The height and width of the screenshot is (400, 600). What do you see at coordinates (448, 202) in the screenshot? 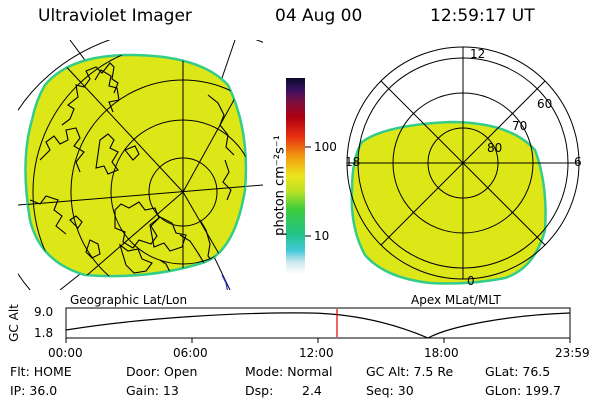
I see `uv-image-disk-apex` at bounding box center [448, 202].